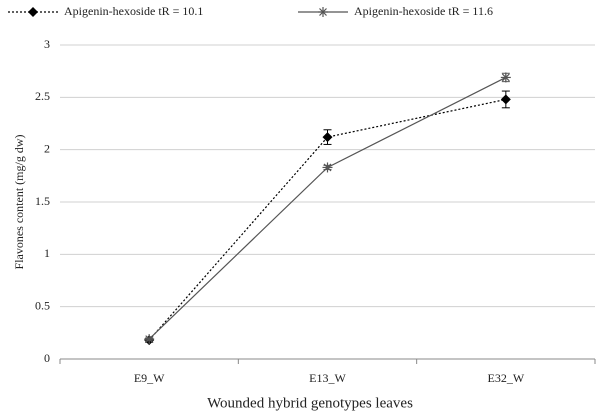 Image resolution: width=597 pixels, height=416 pixels. Describe the element at coordinates (42, 96) in the screenshot. I see `y-tick-label: 2.5` at that location.